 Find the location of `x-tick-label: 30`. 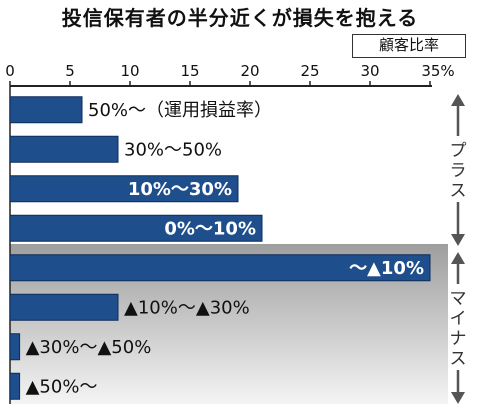

x-tick-label: 30 is located at coordinates (369, 71).